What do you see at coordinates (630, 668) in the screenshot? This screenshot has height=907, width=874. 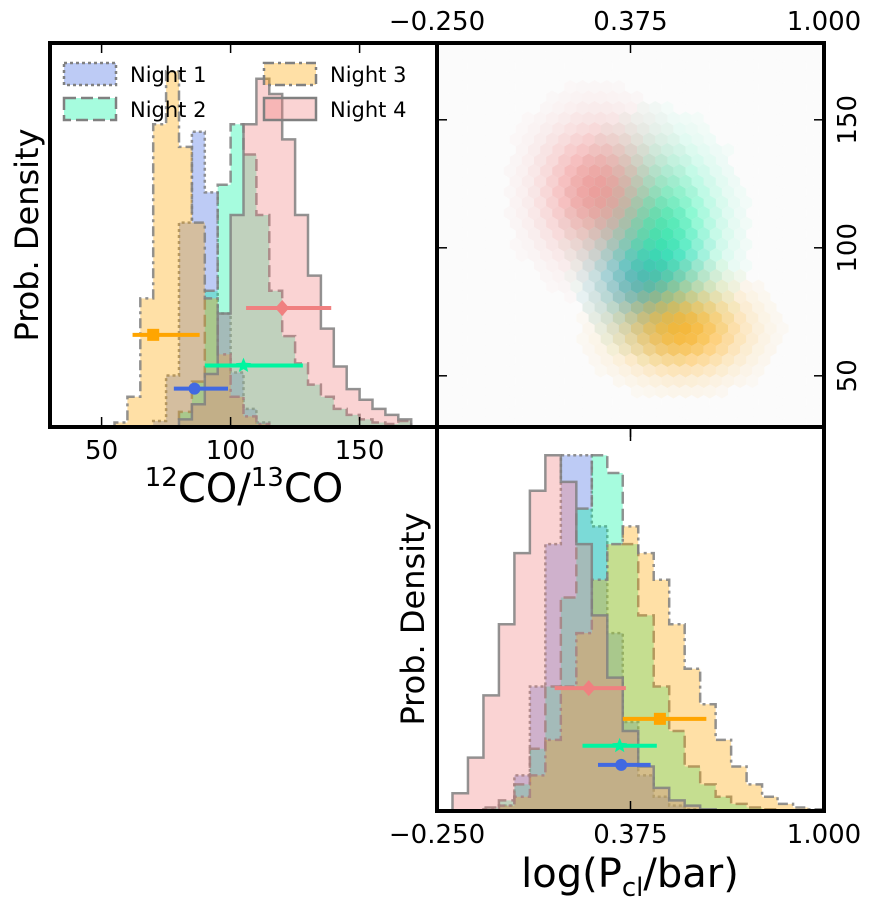 I see `night-3-histogram-fill` at bounding box center [630, 668].